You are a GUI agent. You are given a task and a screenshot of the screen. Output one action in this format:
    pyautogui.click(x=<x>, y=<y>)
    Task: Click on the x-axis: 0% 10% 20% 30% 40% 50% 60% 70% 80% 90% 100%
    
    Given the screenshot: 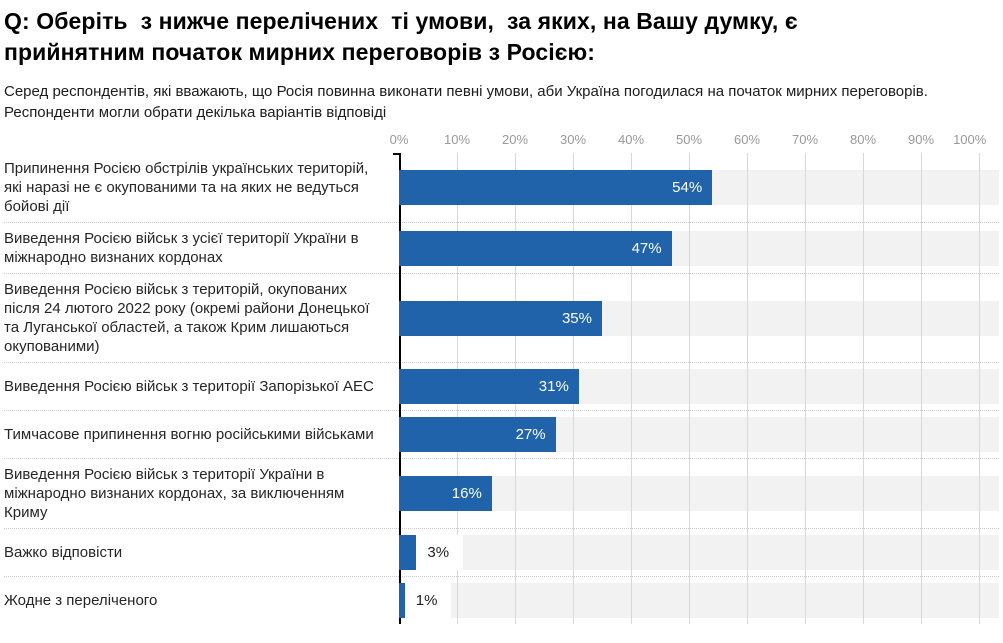 What is the action you would take?
    pyautogui.click(x=694, y=141)
    